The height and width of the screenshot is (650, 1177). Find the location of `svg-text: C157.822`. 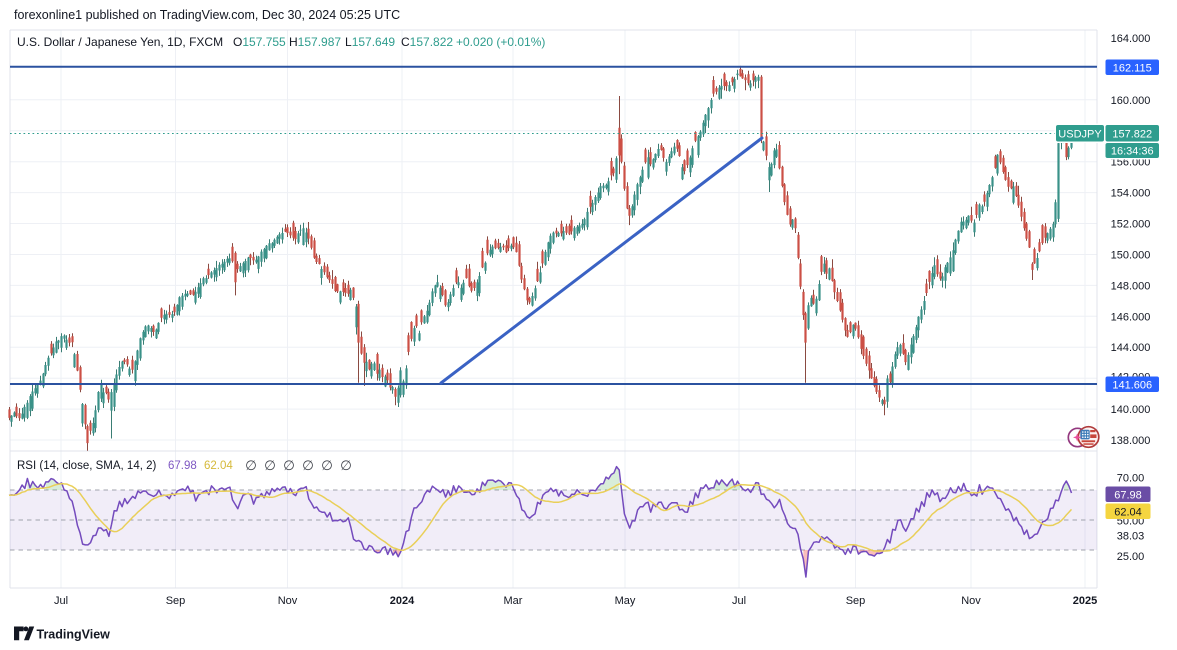

svg-text: C157.822 is located at coordinates (427, 42).